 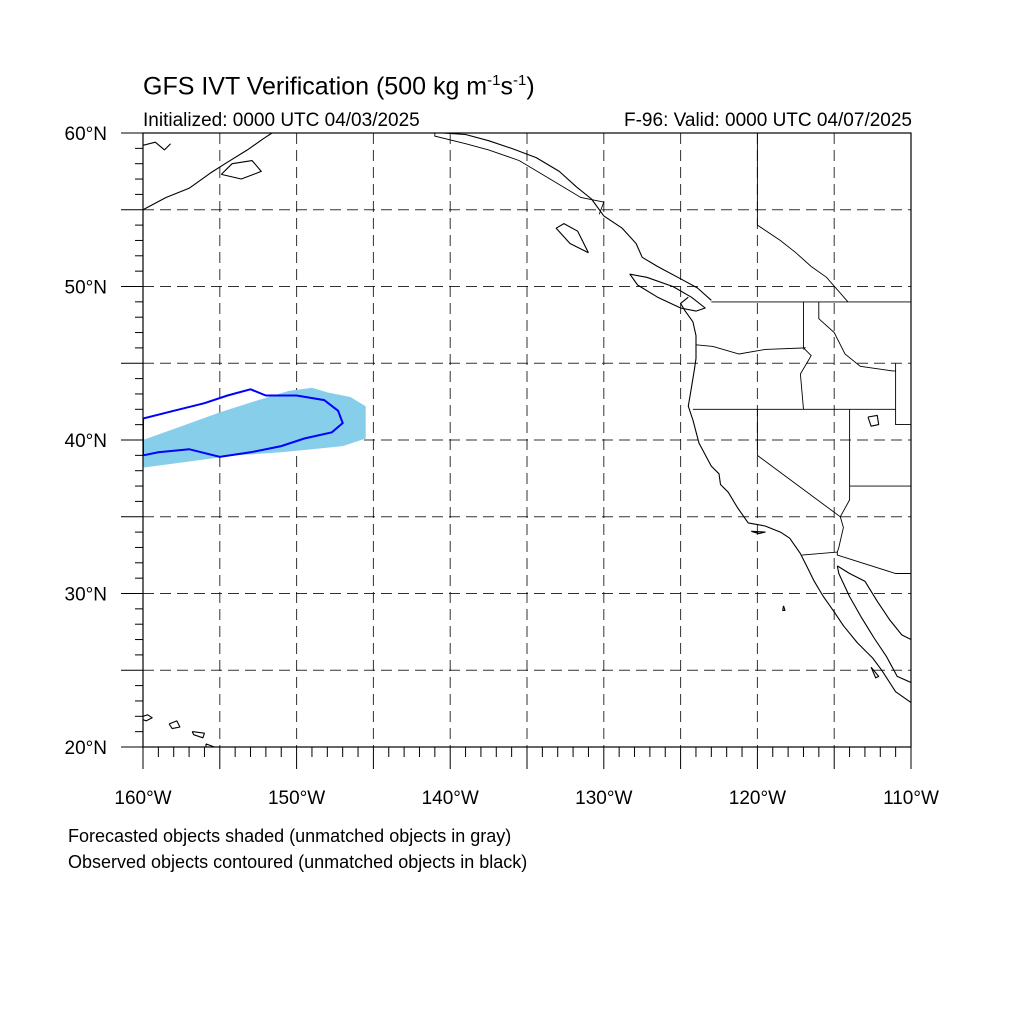 What do you see at coordinates (857, 336) in the screenshot?
I see `border-id-mt` at bounding box center [857, 336].